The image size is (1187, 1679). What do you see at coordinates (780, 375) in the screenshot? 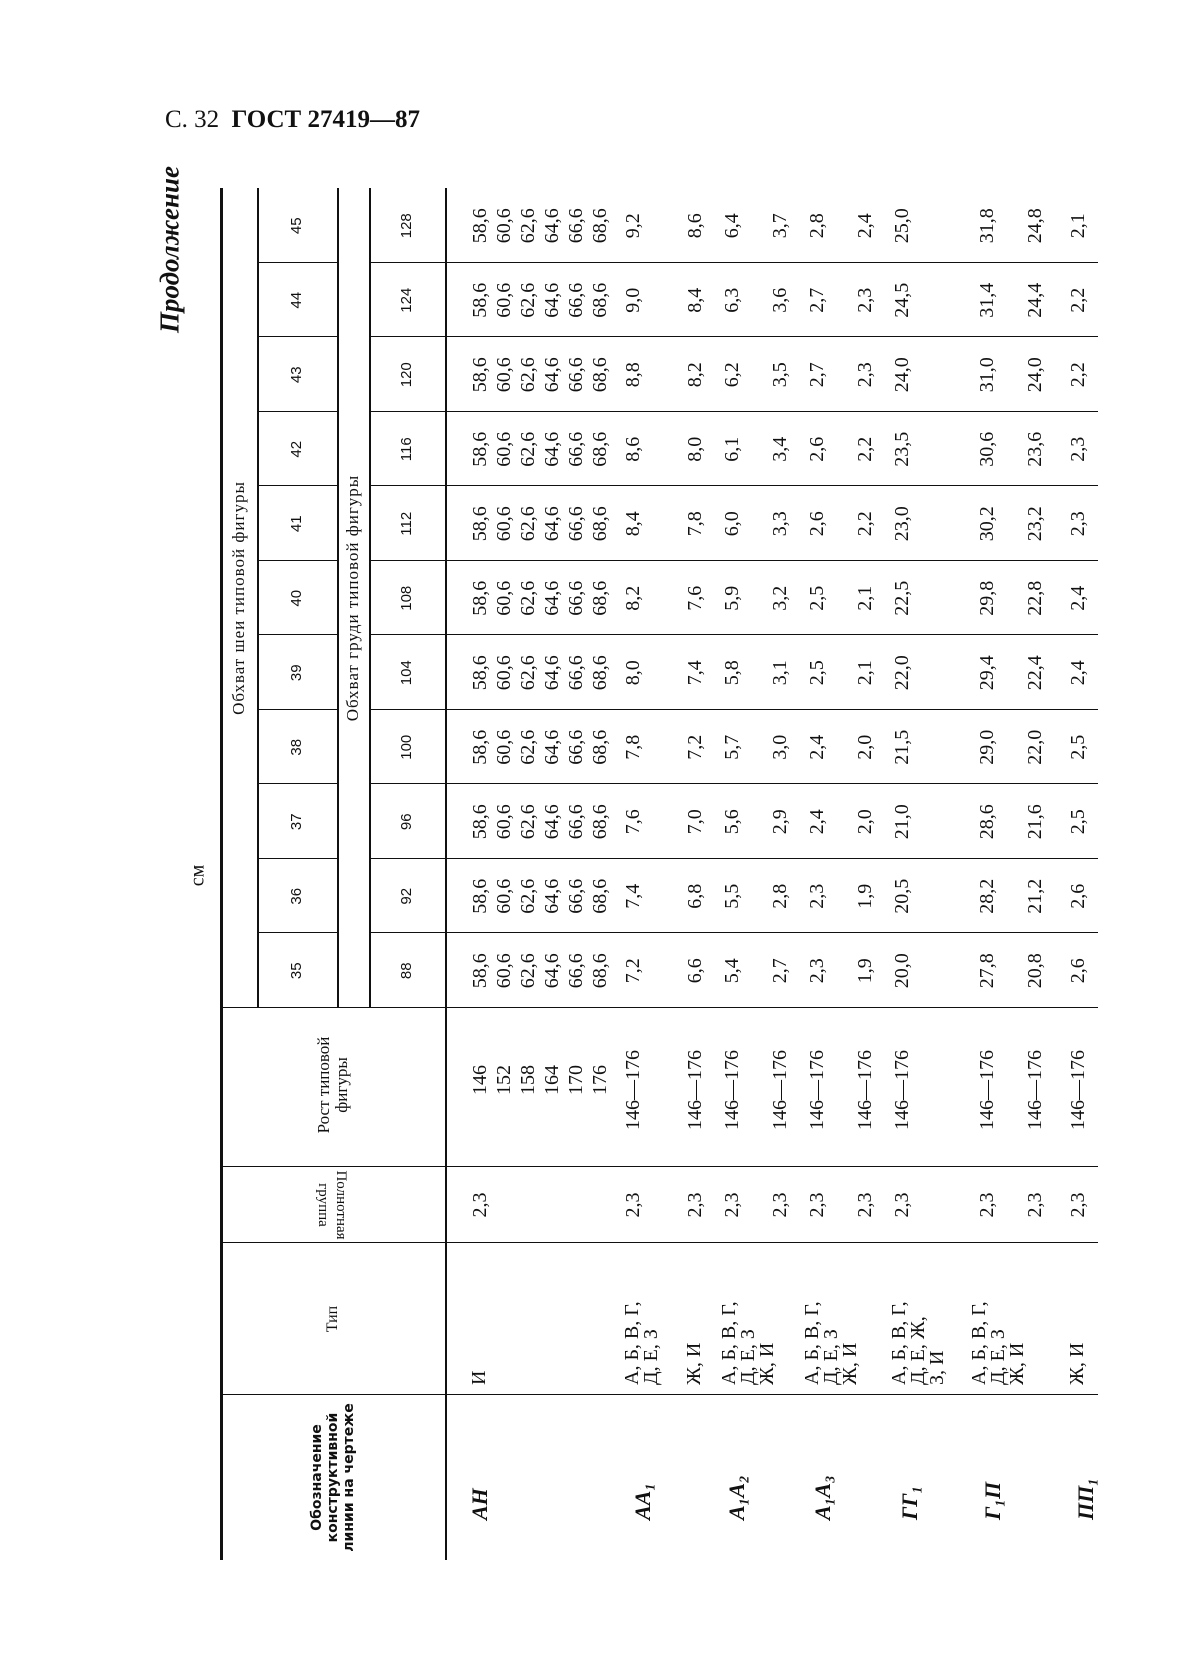
I see `table-cell: 3,5` at bounding box center [780, 375].